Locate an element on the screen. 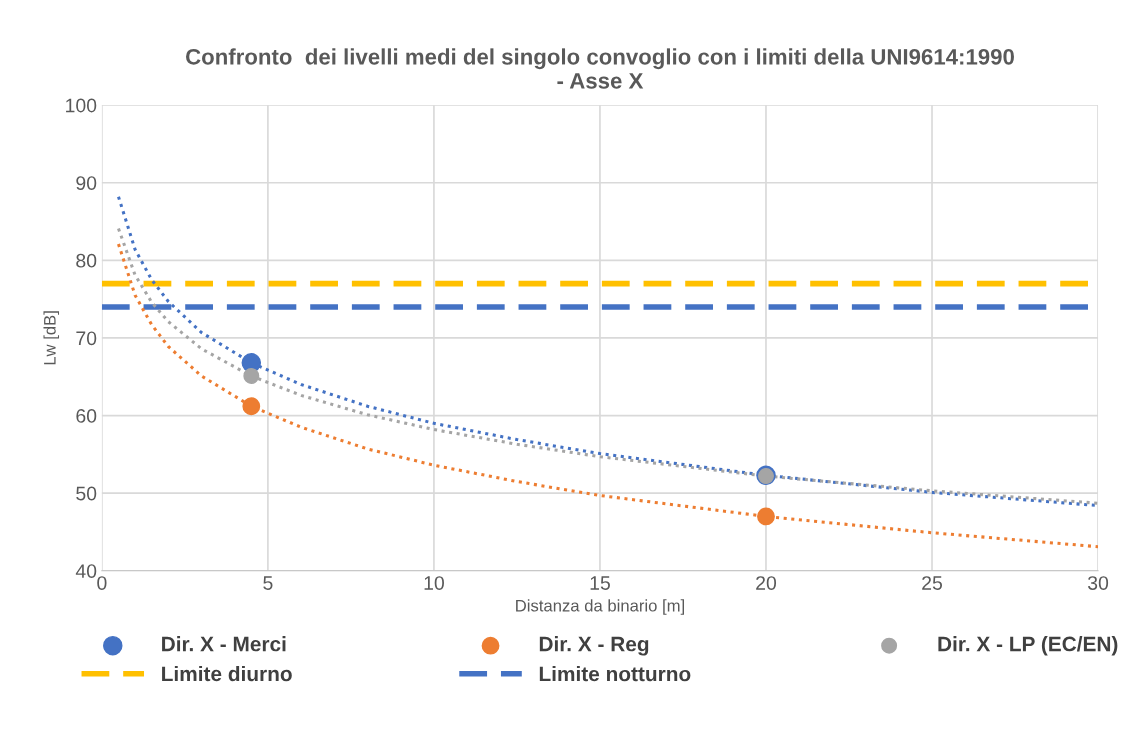  x-tick-label: 5 is located at coordinates (268, 583).